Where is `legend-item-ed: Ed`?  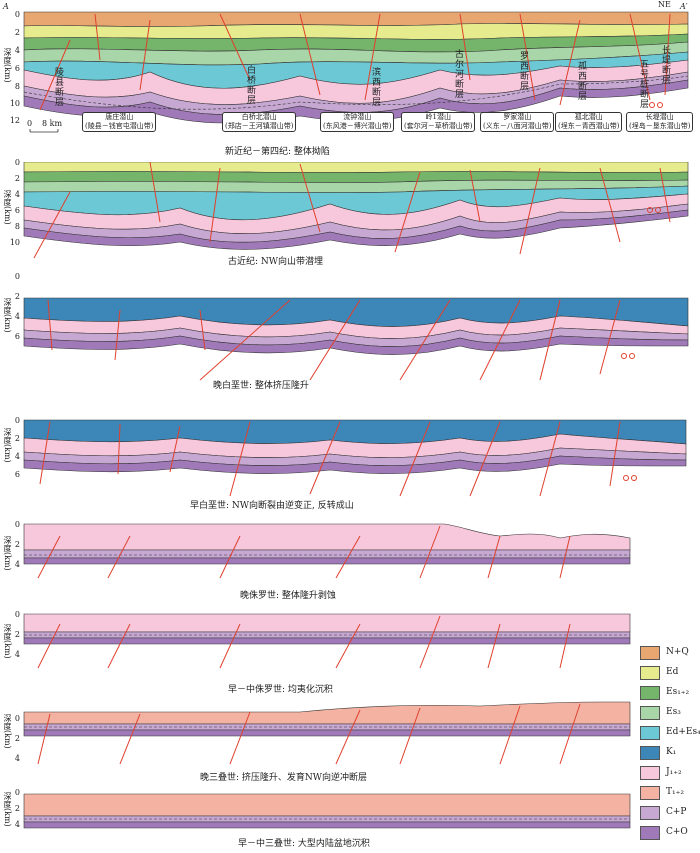 legend-item-ed: Ed is located at coordinates (670, 673).